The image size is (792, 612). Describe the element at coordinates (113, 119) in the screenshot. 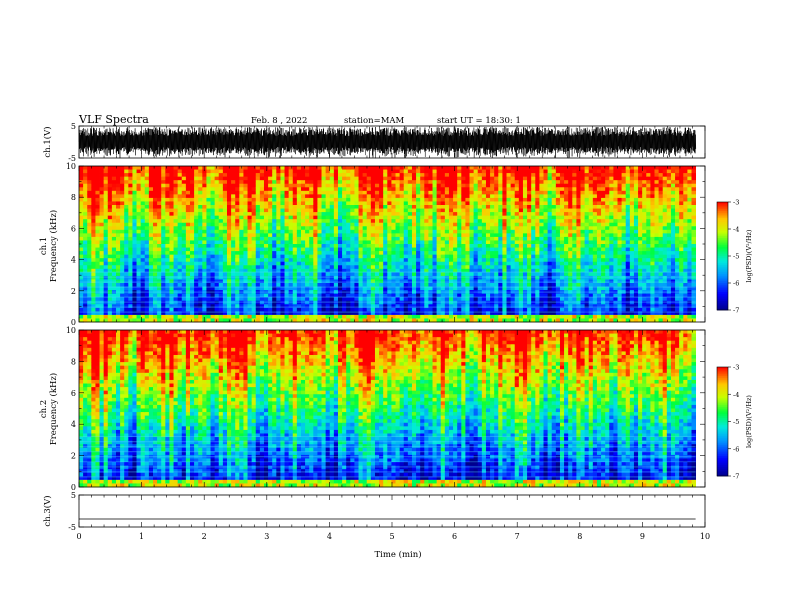

I see `figure-title: VLF Spectra` at that location.